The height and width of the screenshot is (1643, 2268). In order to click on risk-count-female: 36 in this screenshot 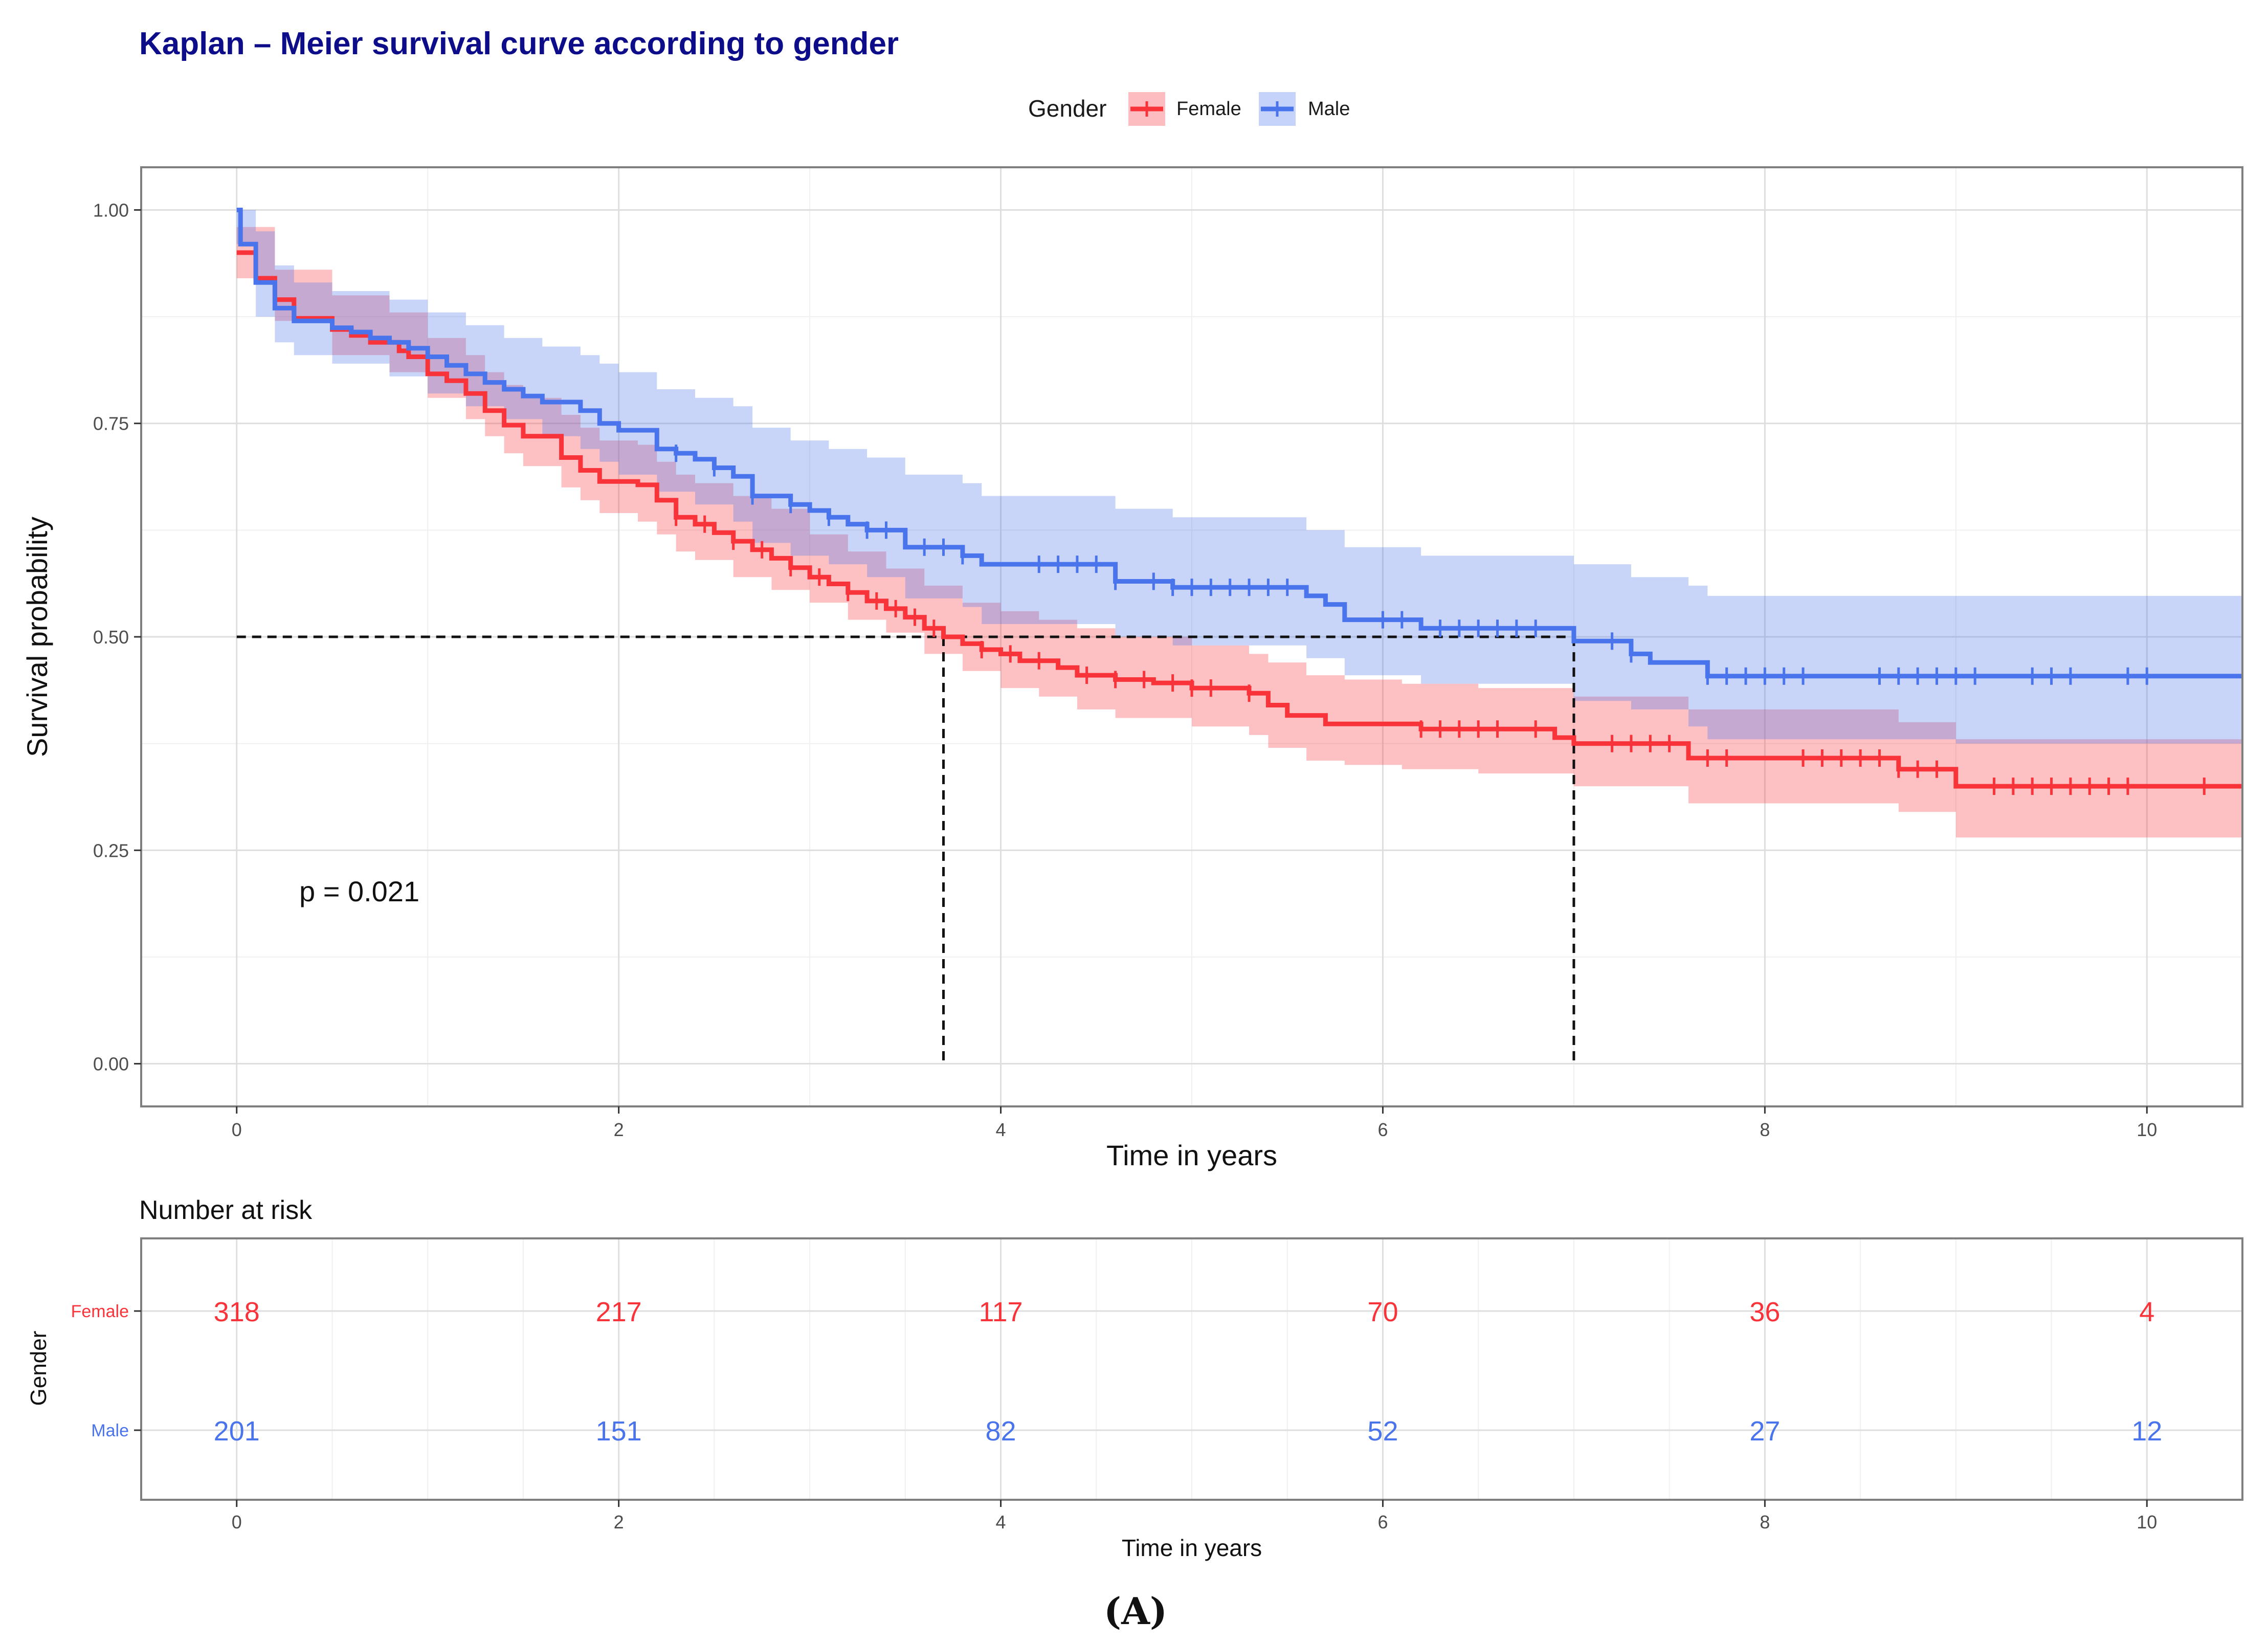, I will do `click(1764, 1312)`.